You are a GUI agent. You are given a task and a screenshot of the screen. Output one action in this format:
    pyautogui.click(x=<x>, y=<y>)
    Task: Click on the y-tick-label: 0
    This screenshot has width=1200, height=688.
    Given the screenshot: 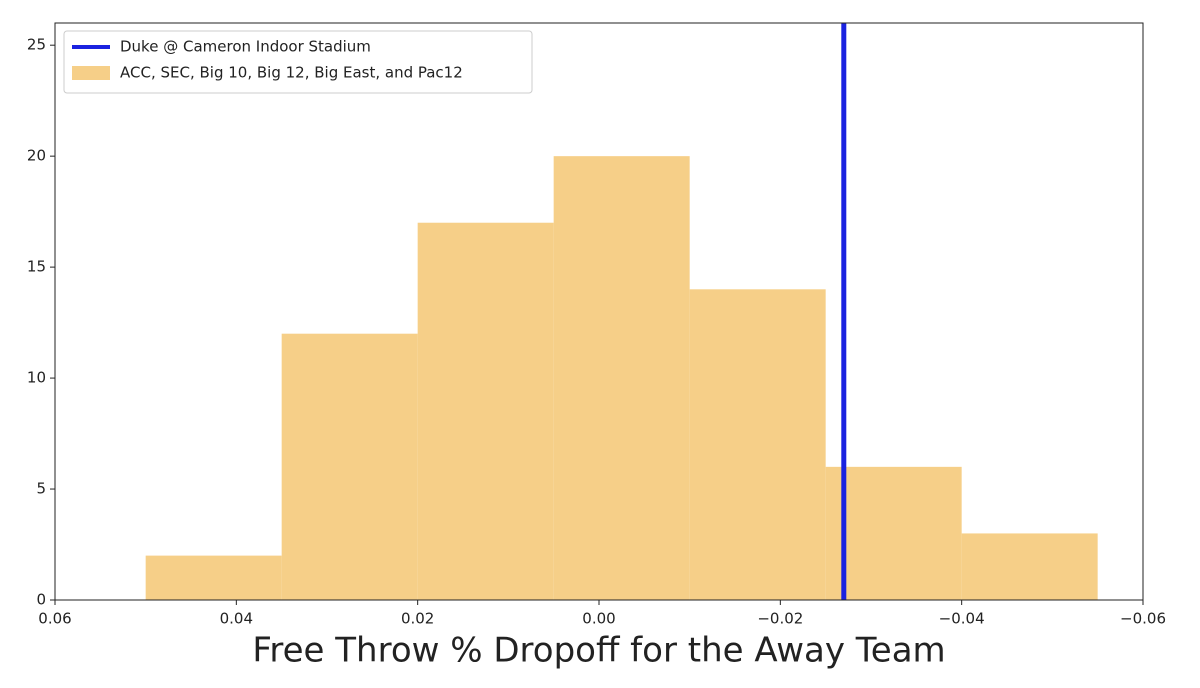 What is the action you would take?
    pyautogui.click(x=41, y=600)
    